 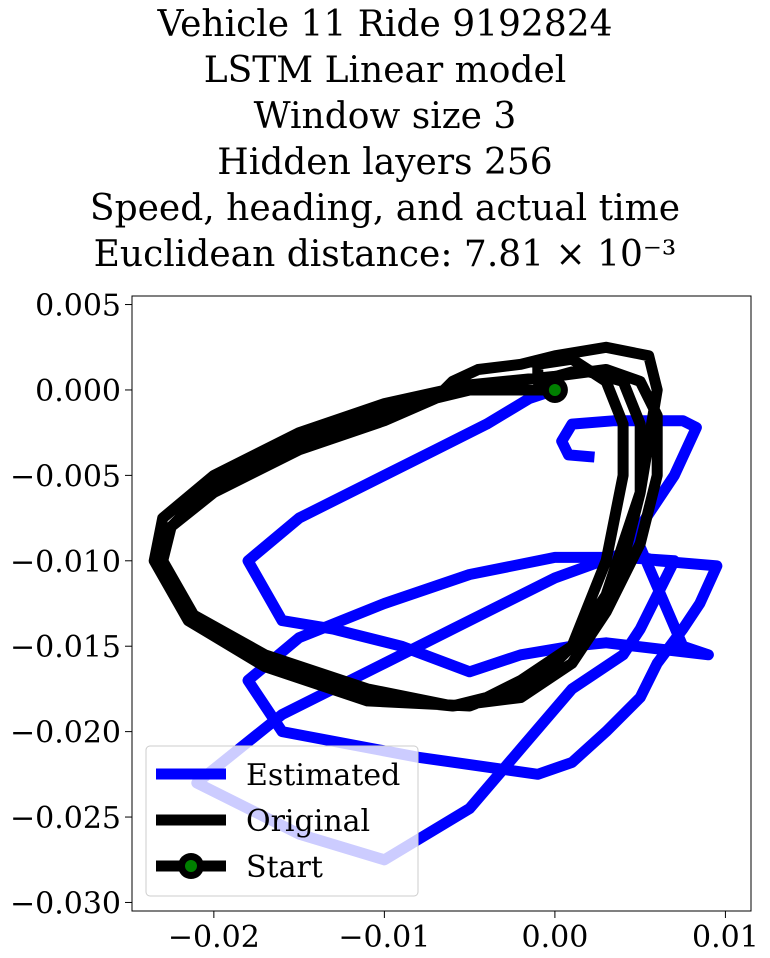 I want to click on legend-label-estimated: Estimated, so click(x=323, y=775).